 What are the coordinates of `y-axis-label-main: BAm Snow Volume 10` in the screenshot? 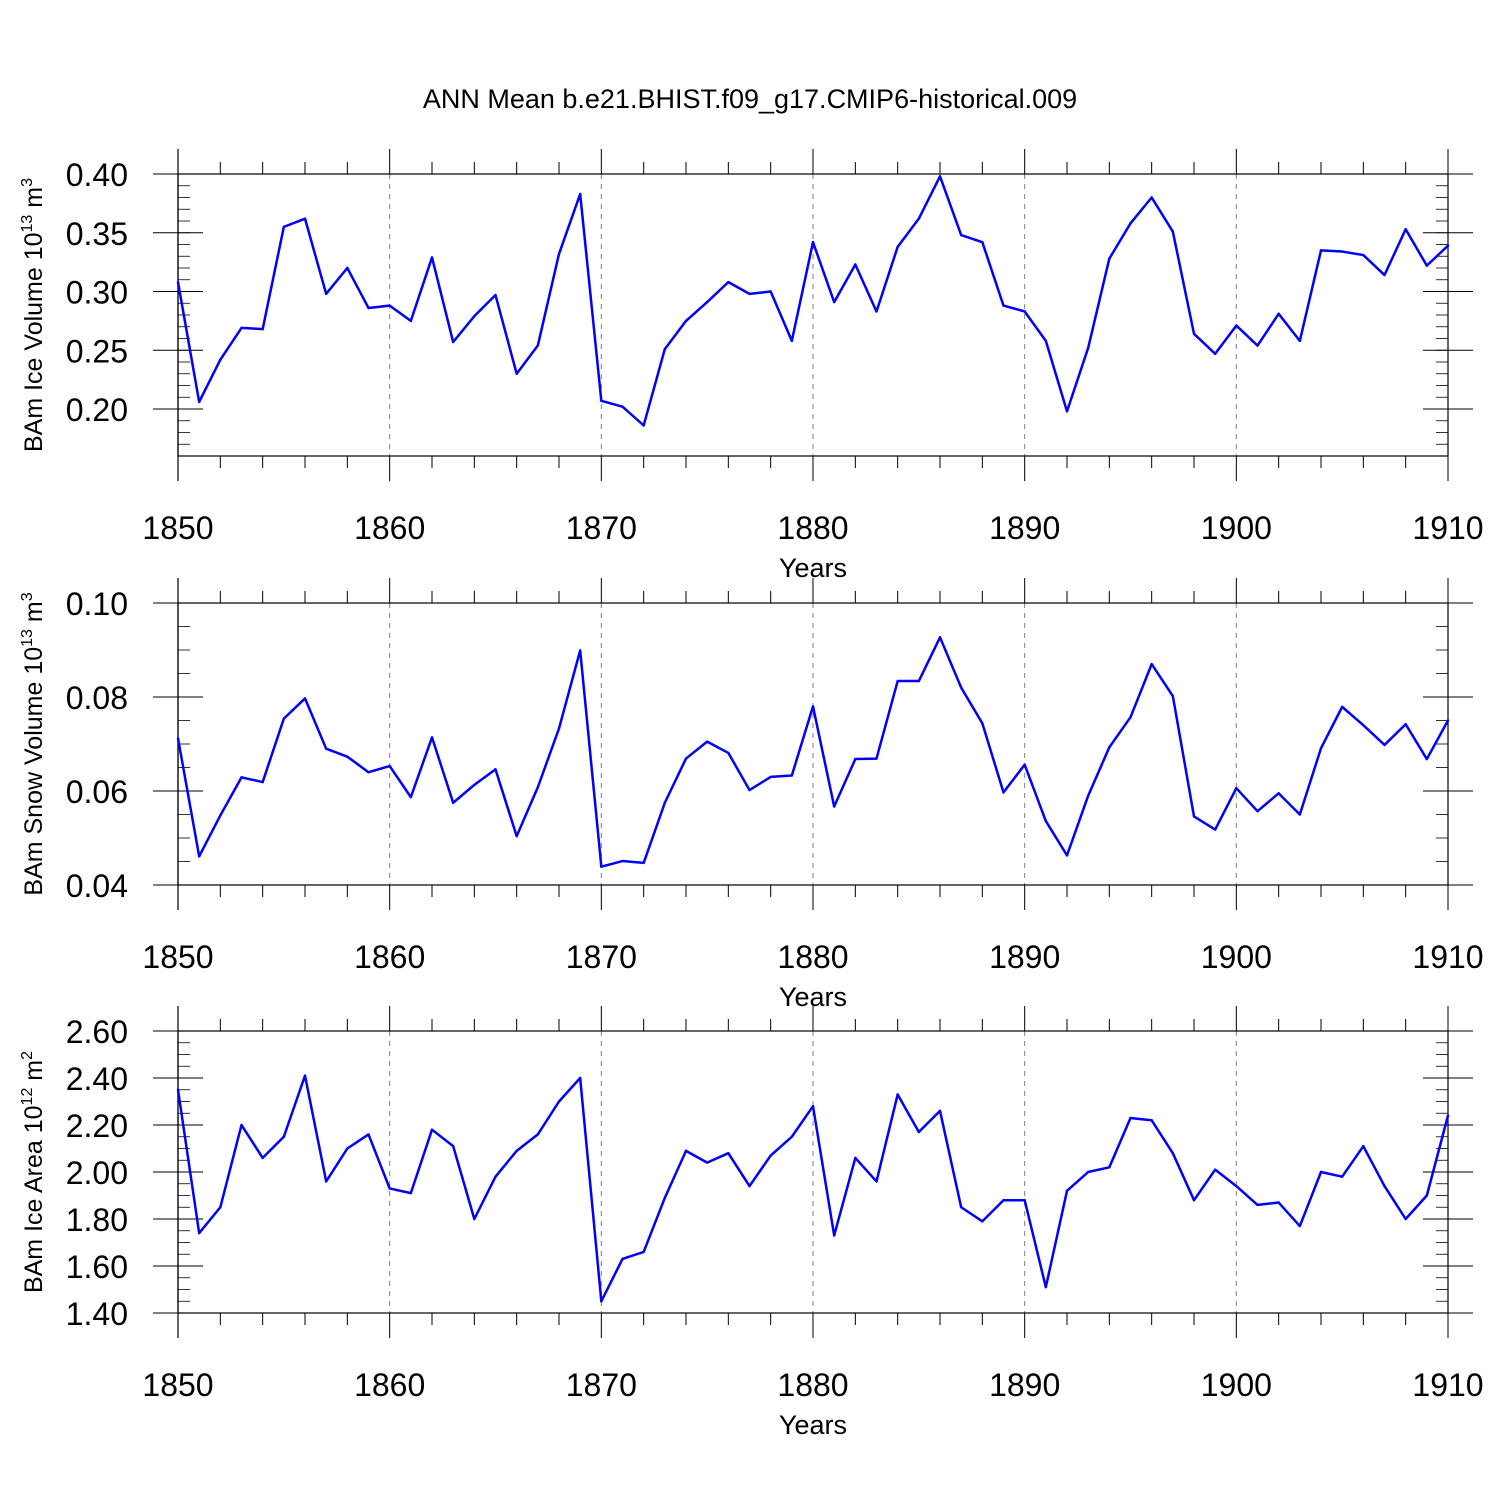 It's located at (34, 771).